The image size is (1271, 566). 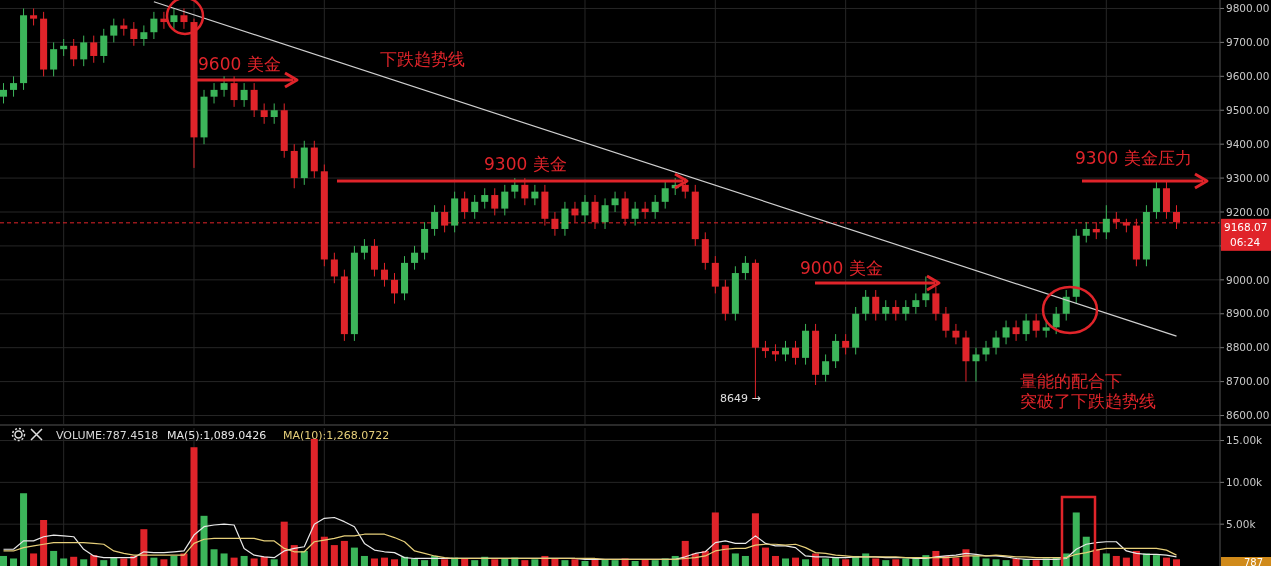 I want to click on y-tick-label: 10.00k, so click(x=1245, y=482).